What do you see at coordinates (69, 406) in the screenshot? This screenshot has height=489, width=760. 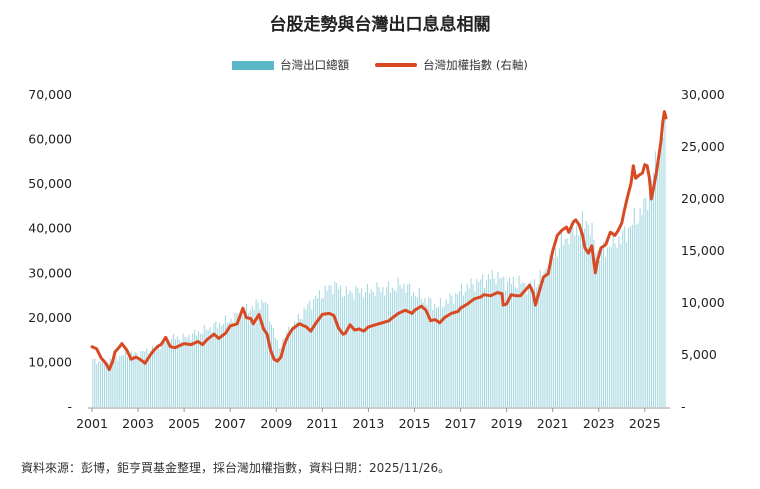 I see `y-left-tick-label: -` at bounding box center [69, 406].